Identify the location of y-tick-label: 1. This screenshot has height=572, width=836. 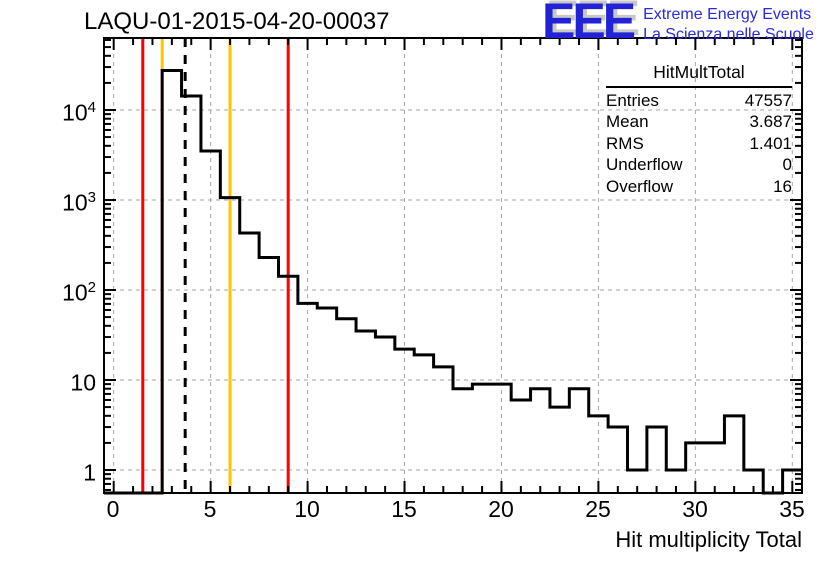
(89, 472).